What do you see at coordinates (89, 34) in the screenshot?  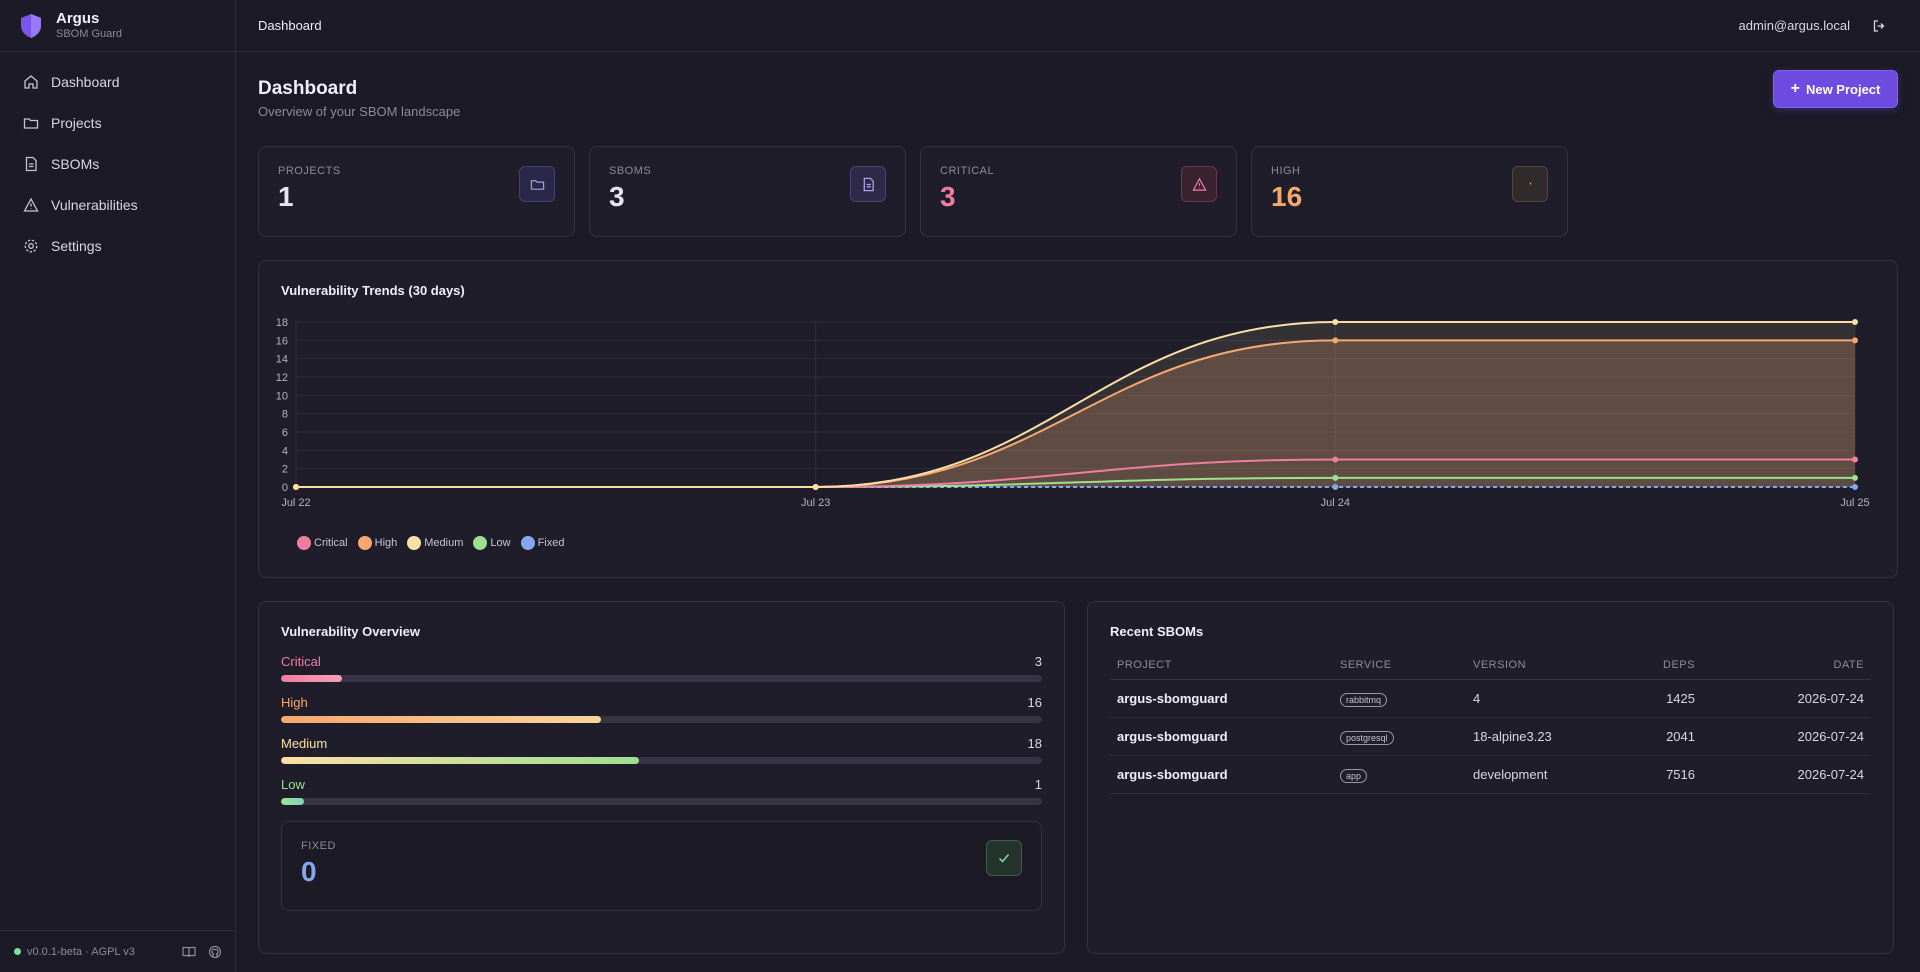 I see `brand-subtitle: SBOM Guard` at bounding box center [89, 34].